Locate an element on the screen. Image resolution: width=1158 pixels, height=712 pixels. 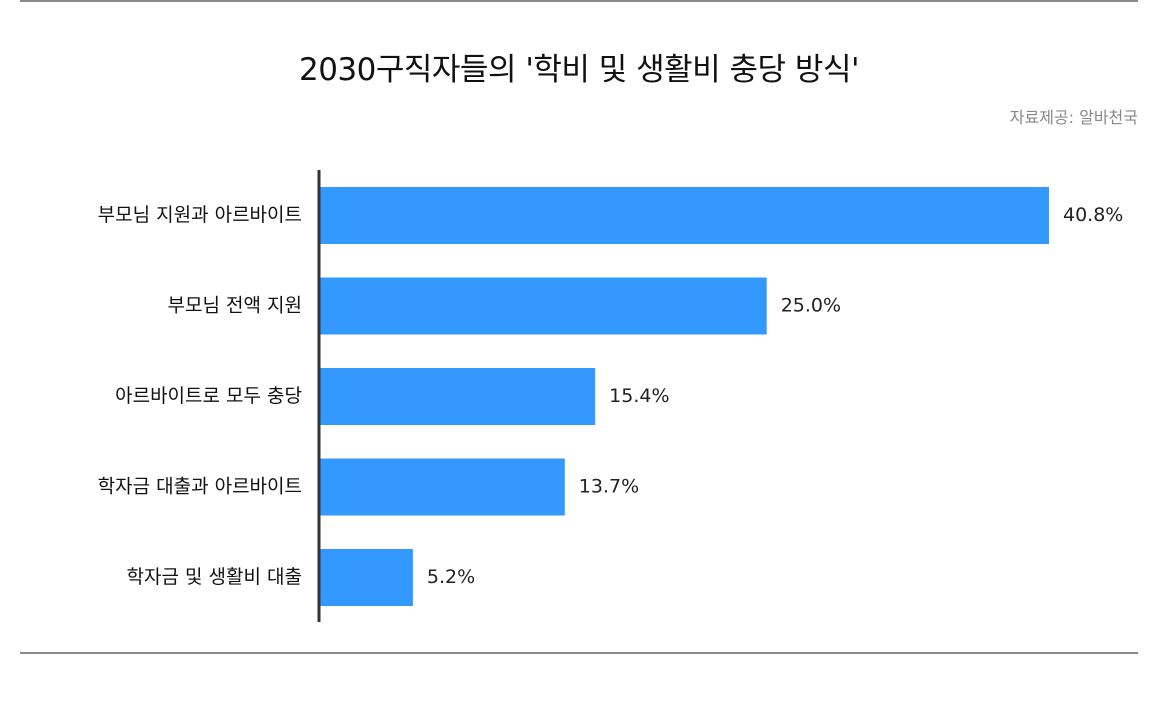
top-rule is located at coordinates (579, 1).